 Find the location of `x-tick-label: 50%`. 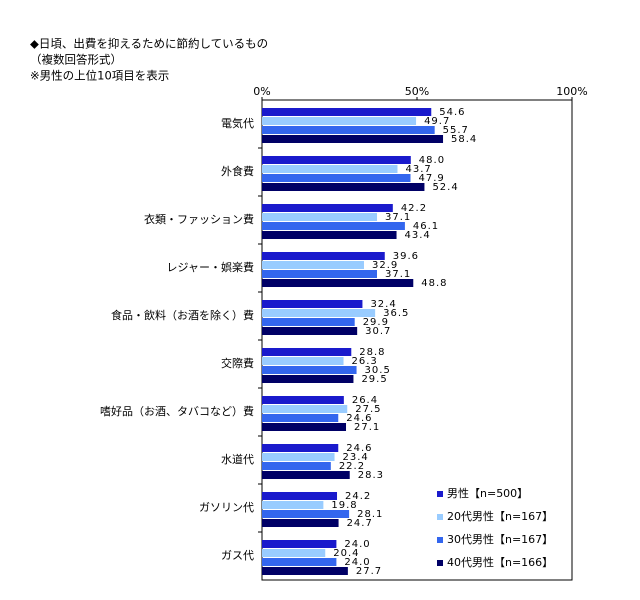

x-tick-label: 50% is located at coordinates (417, 91).